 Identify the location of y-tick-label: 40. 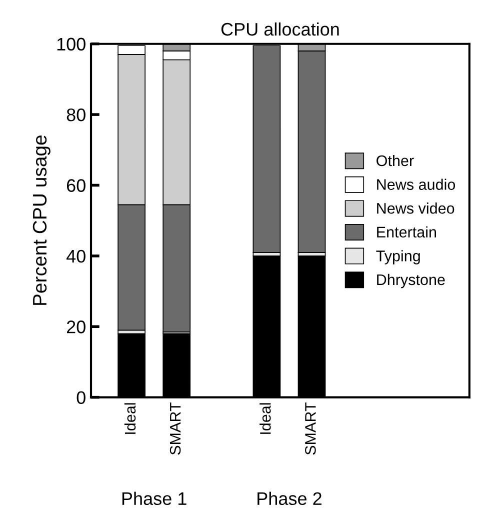
(76, 256).